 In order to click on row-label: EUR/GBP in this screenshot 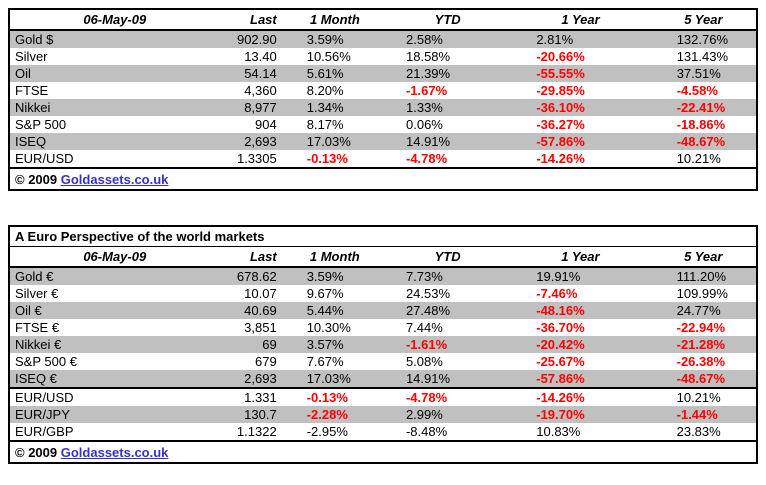, I will do `click(44, 431)`.